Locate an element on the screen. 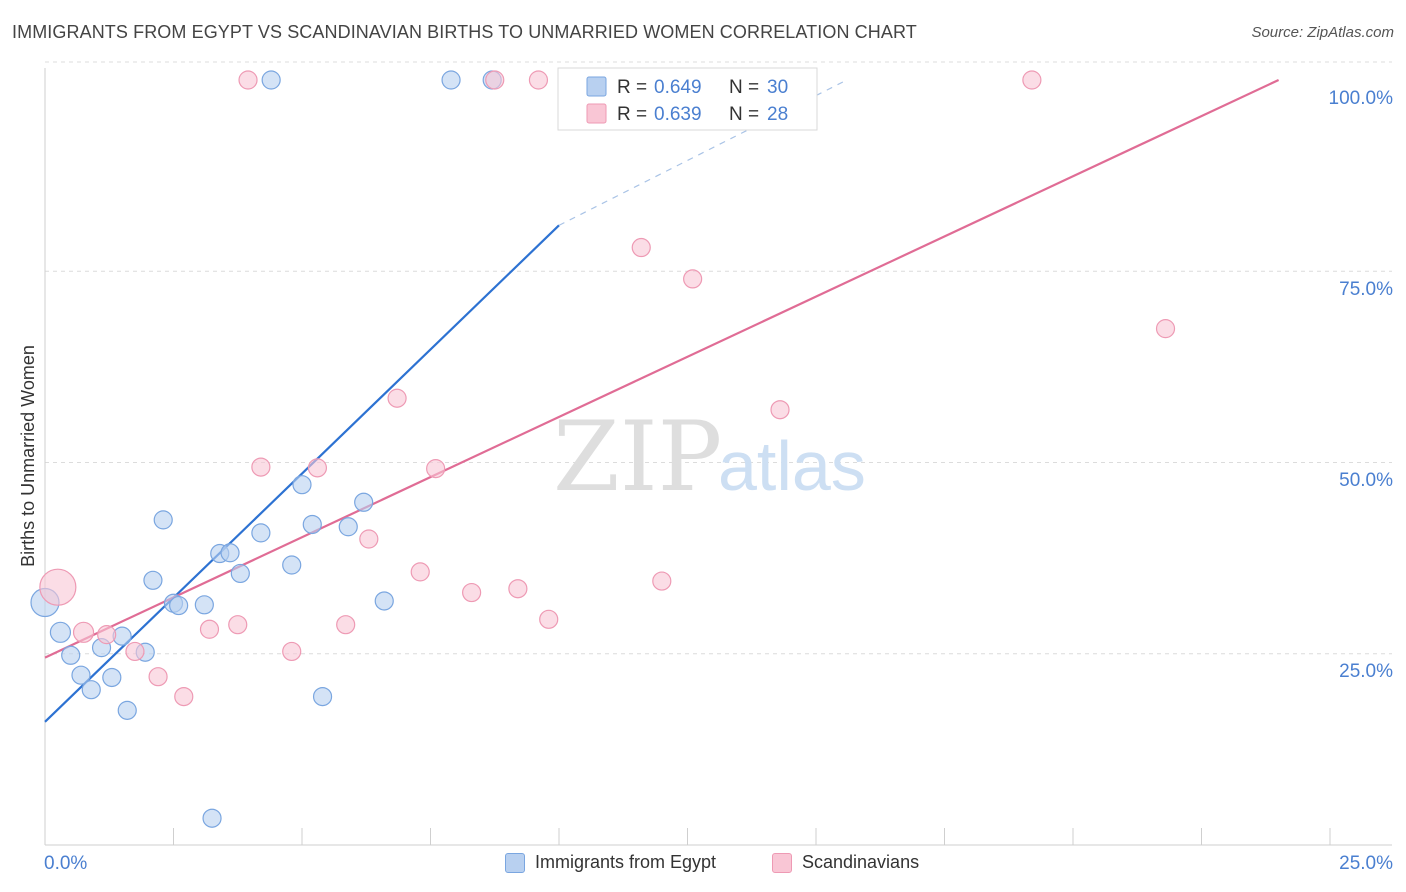 The height and width of the screenshot is (892, 1406). legend-top-r-label-0: R = is located at coordinates (632, 87).